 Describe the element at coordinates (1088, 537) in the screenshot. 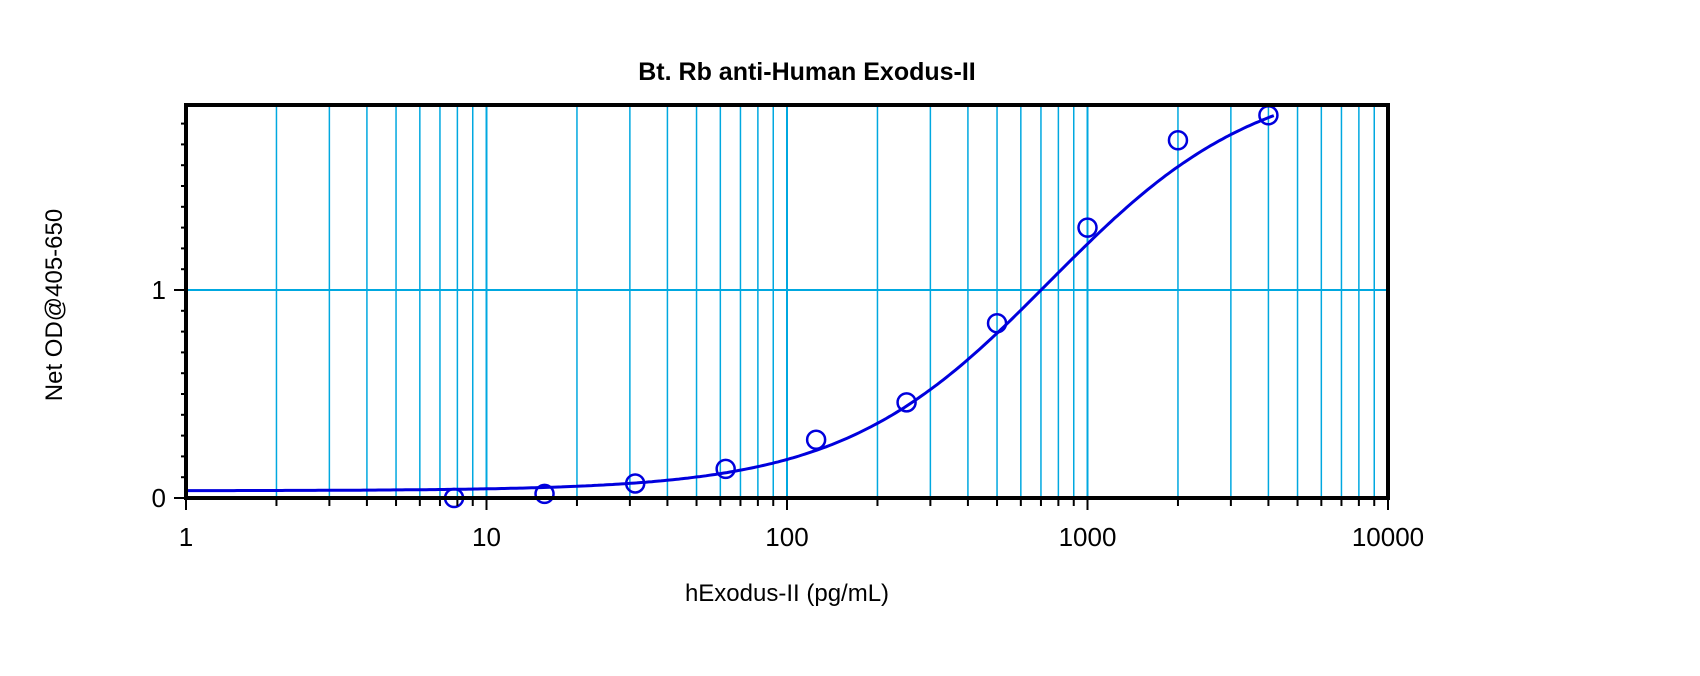

I see `x-tick-label: 1000` at that location.